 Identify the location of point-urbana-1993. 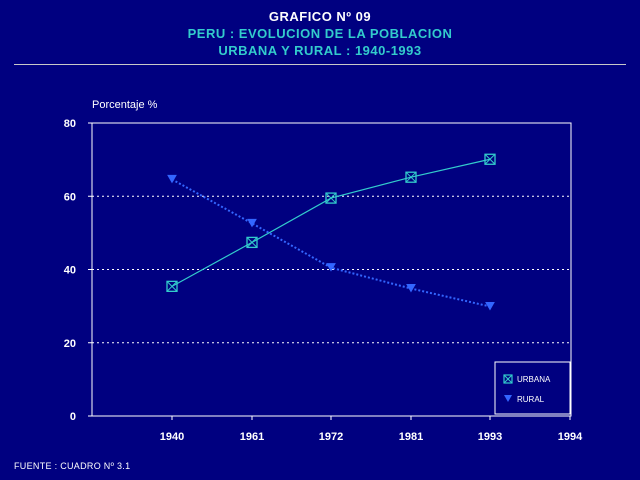
(490, 159).